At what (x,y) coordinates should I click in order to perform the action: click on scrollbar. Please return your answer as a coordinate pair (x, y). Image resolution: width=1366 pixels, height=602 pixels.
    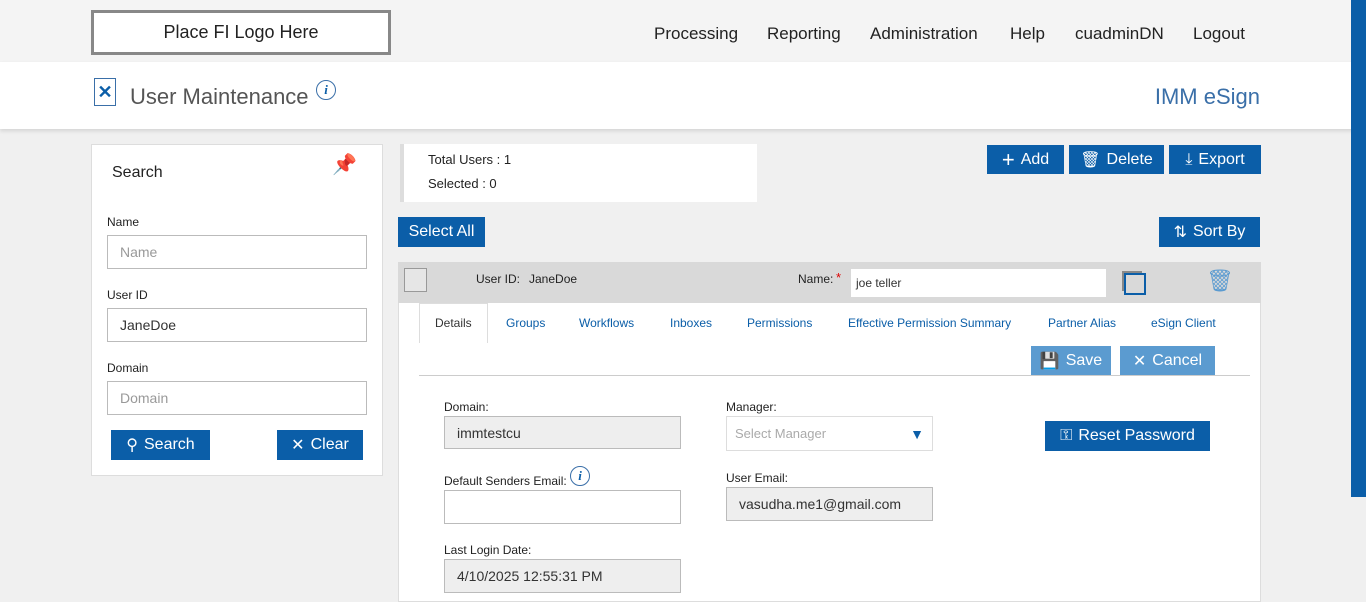
    Looking at the image, I should click on (1358, 248).